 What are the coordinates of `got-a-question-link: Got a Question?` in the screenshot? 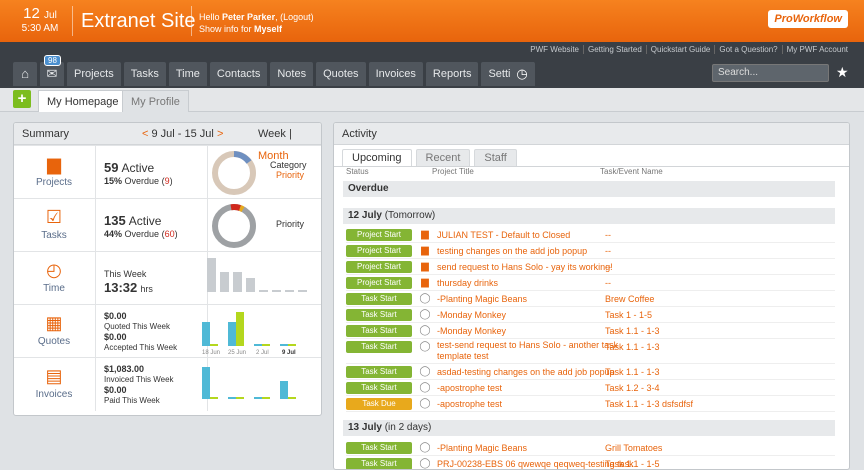 It's located at (748, 49).